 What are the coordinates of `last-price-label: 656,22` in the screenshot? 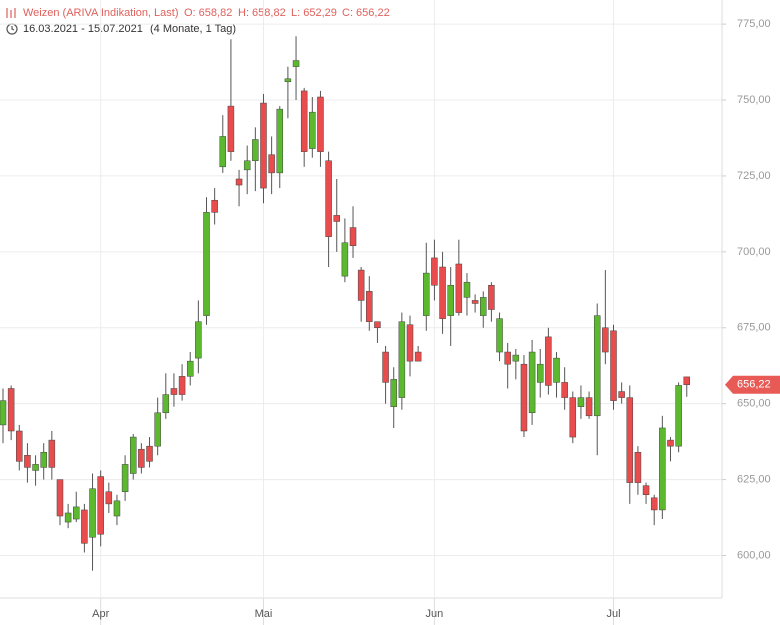 It's located at (754, 385).